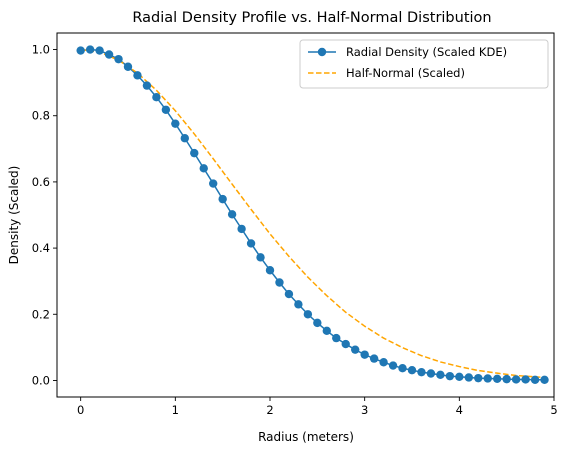 The image size is (567, 458). Describe the element at coordinates (405, 73) in the screenshot. I see `legend-label-half-normal: Half-Normal (Scaled)` at that location.